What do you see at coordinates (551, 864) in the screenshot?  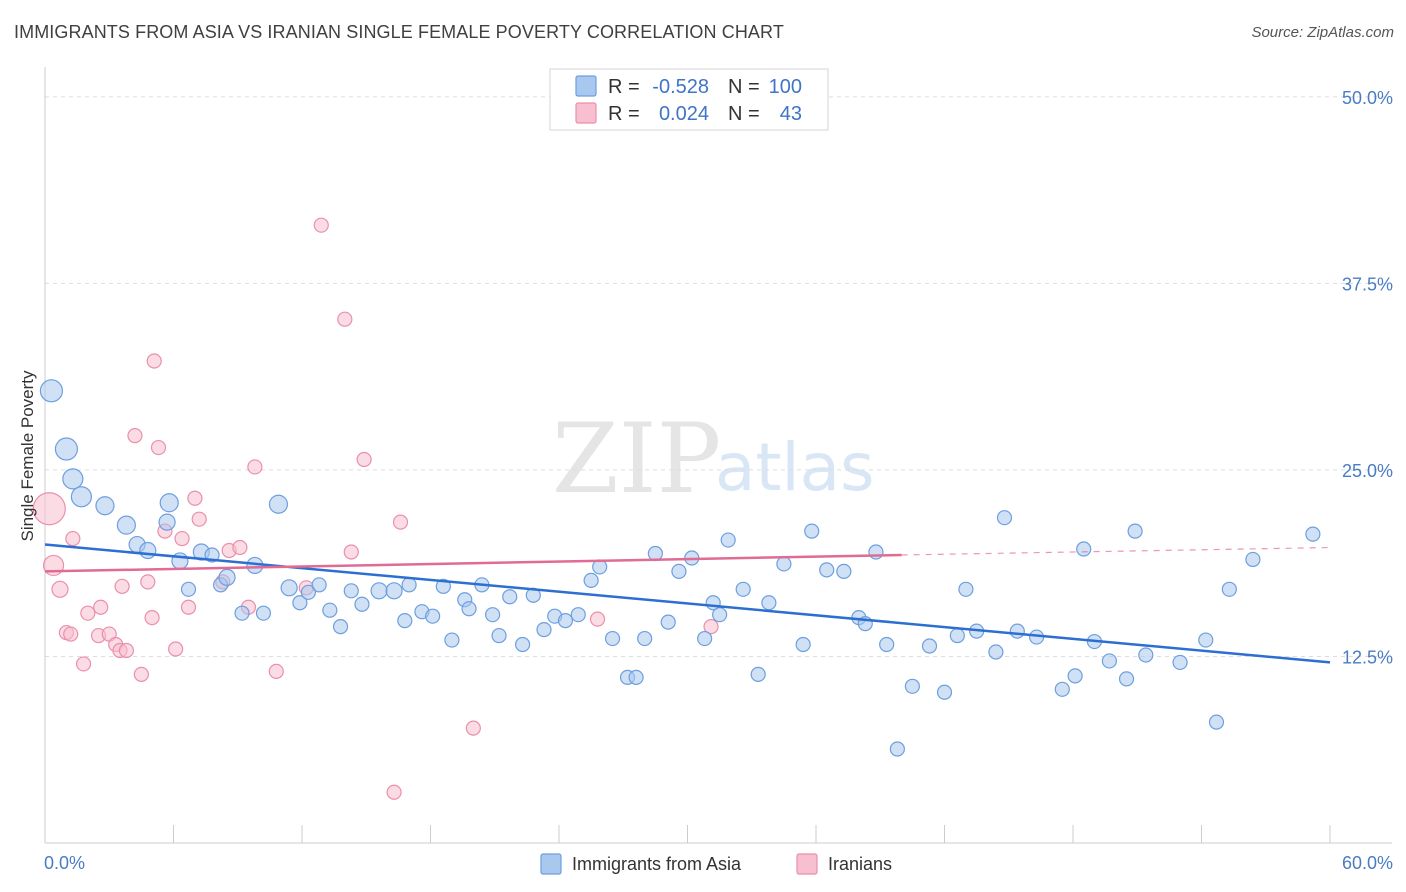 I see `series-legend-swatch-asia` at bounding box center [551, 864].